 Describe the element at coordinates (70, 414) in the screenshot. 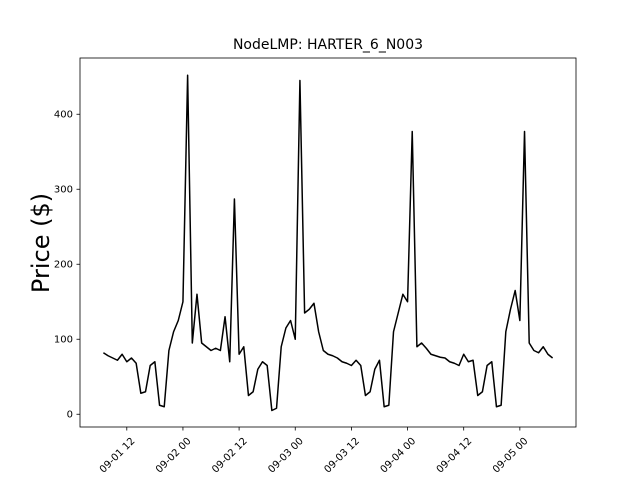

I see `y-tick-label: 0` at that location.